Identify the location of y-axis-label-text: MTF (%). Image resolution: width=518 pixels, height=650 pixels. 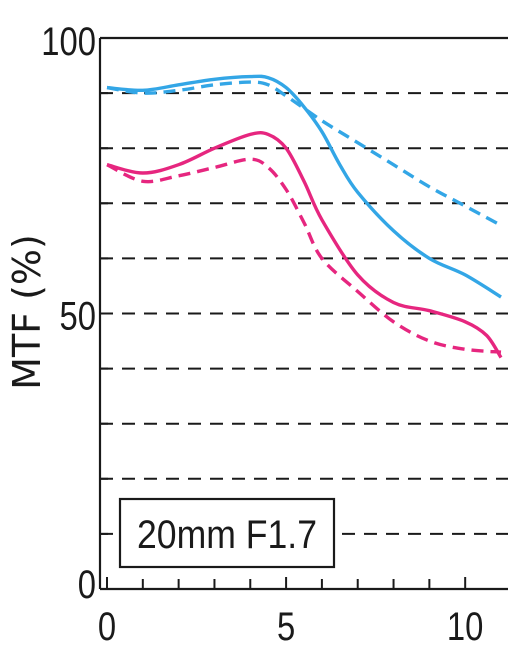
(27, 312).